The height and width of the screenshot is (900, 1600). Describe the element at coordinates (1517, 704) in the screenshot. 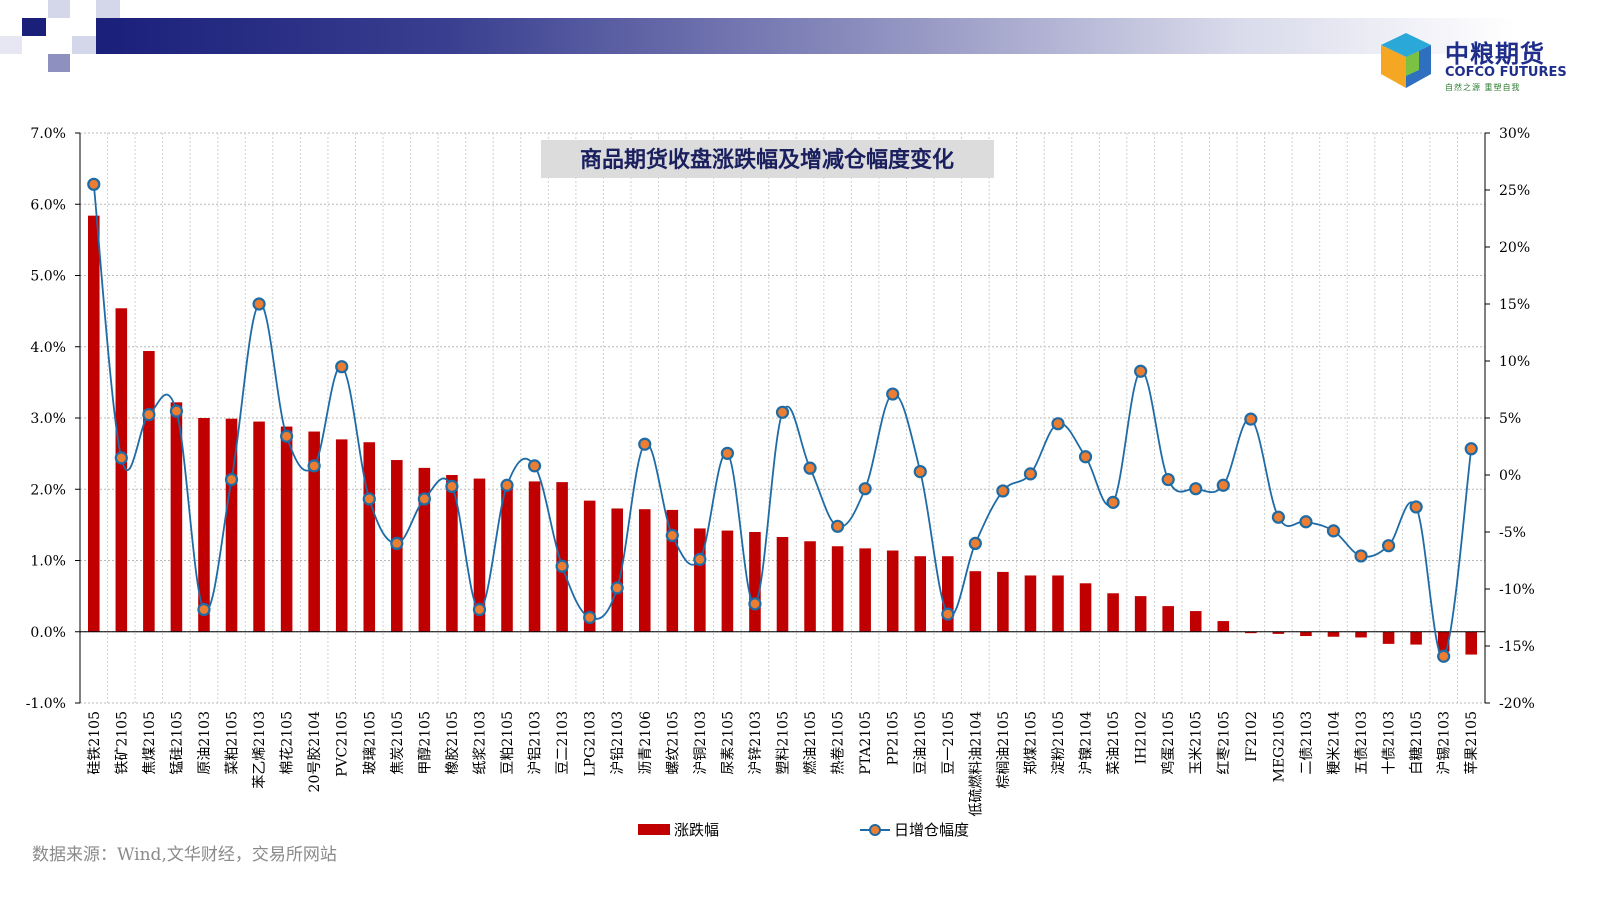

I see `right-tick-label: -20%` at that location.